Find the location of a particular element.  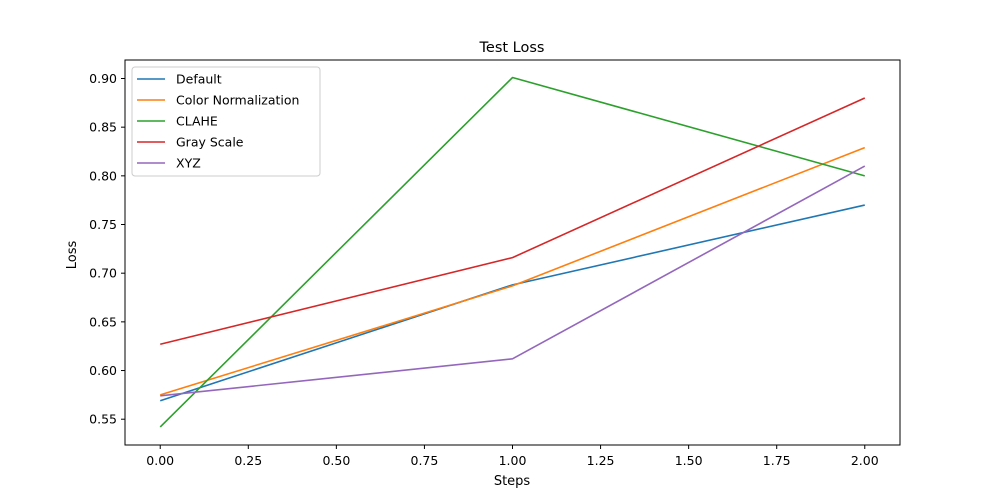

x-axis-label: Steps is located at coordinates (512, 481).